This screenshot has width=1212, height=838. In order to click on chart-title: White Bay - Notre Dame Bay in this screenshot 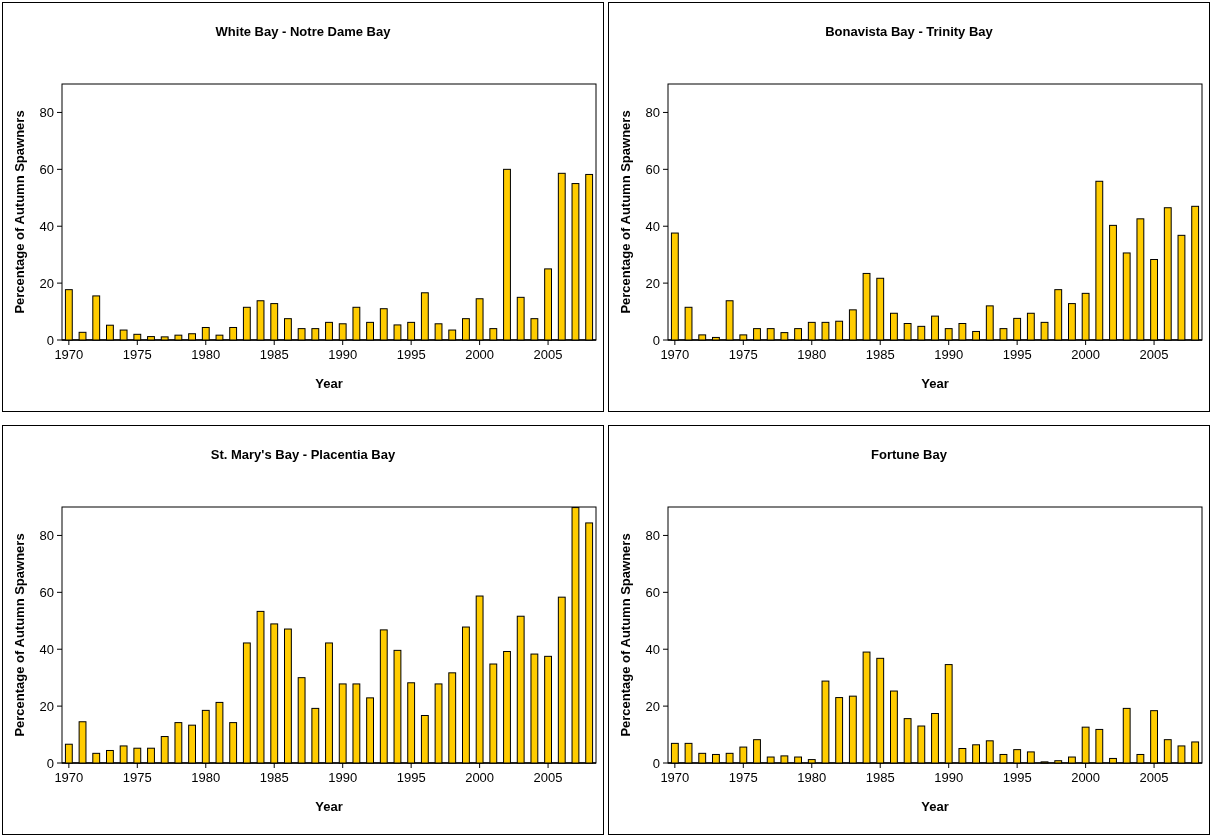, I will do `click(303, 31)`.